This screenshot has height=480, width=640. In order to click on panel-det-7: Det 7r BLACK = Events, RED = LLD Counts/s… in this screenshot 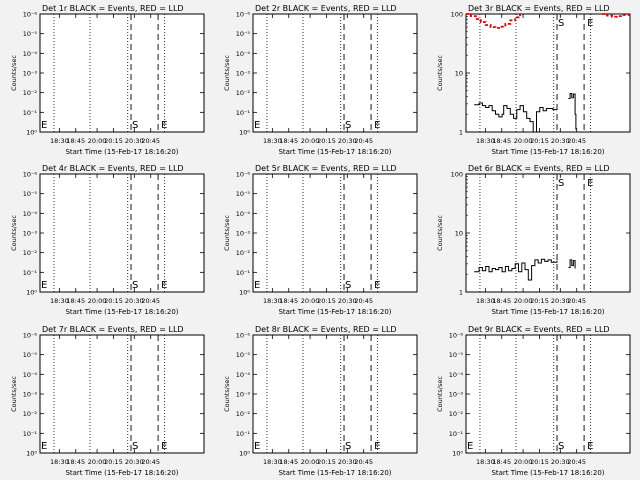, I will do `click(107, 401)`.